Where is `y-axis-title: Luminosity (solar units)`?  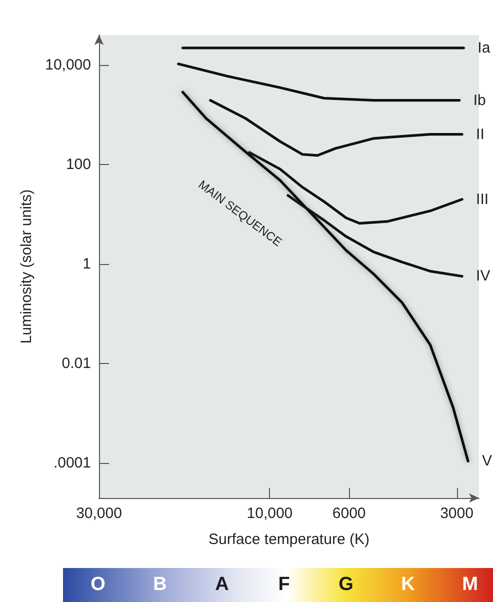 y-axis-title: Luminosity (solar units) is located at coordinates (27, 266).